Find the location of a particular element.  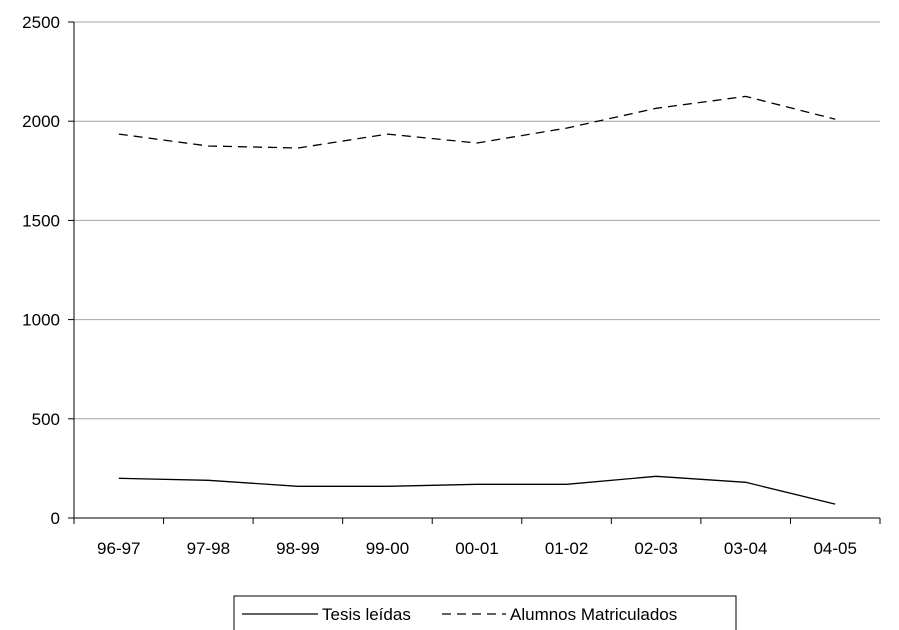

series-line-alumnos-matriculados is located at coordinates (477, 122).